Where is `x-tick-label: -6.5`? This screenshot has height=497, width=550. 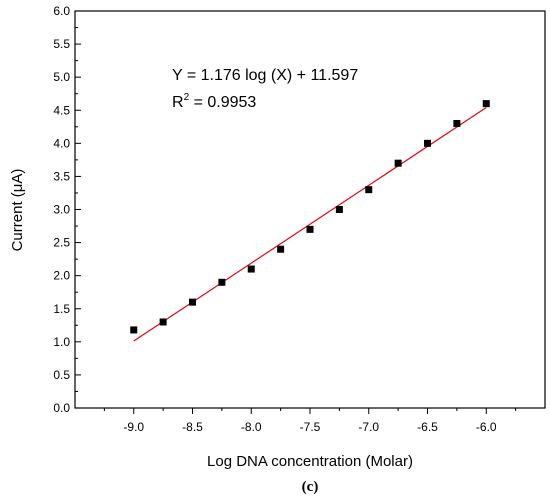 x-tick-label: -6.5 is located at coordinates (427, 427).